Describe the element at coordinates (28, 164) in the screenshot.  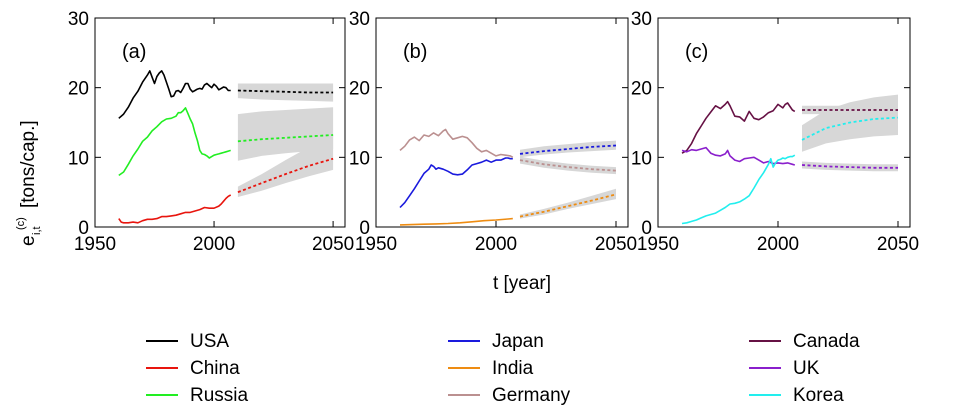
I see `y-axis-label-unit: [tons/cap.]` at that location.